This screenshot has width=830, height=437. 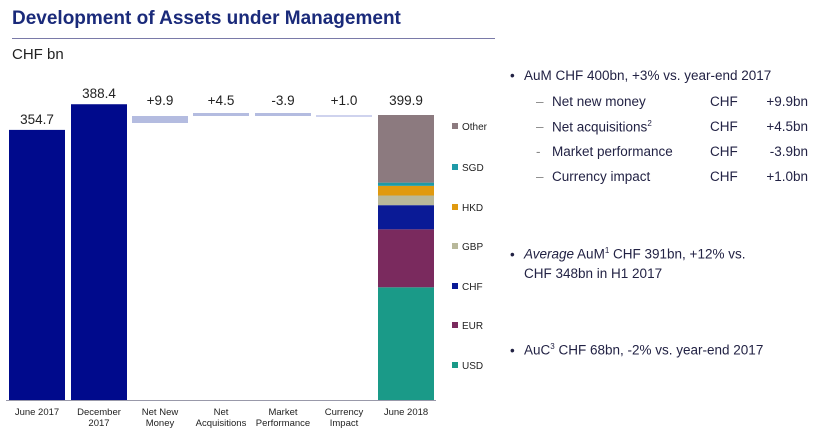 What do you see at coordinates (160, 119) in the screenshot?
I see `delta-bar-net-new-money` at bounding box center [160, 119].